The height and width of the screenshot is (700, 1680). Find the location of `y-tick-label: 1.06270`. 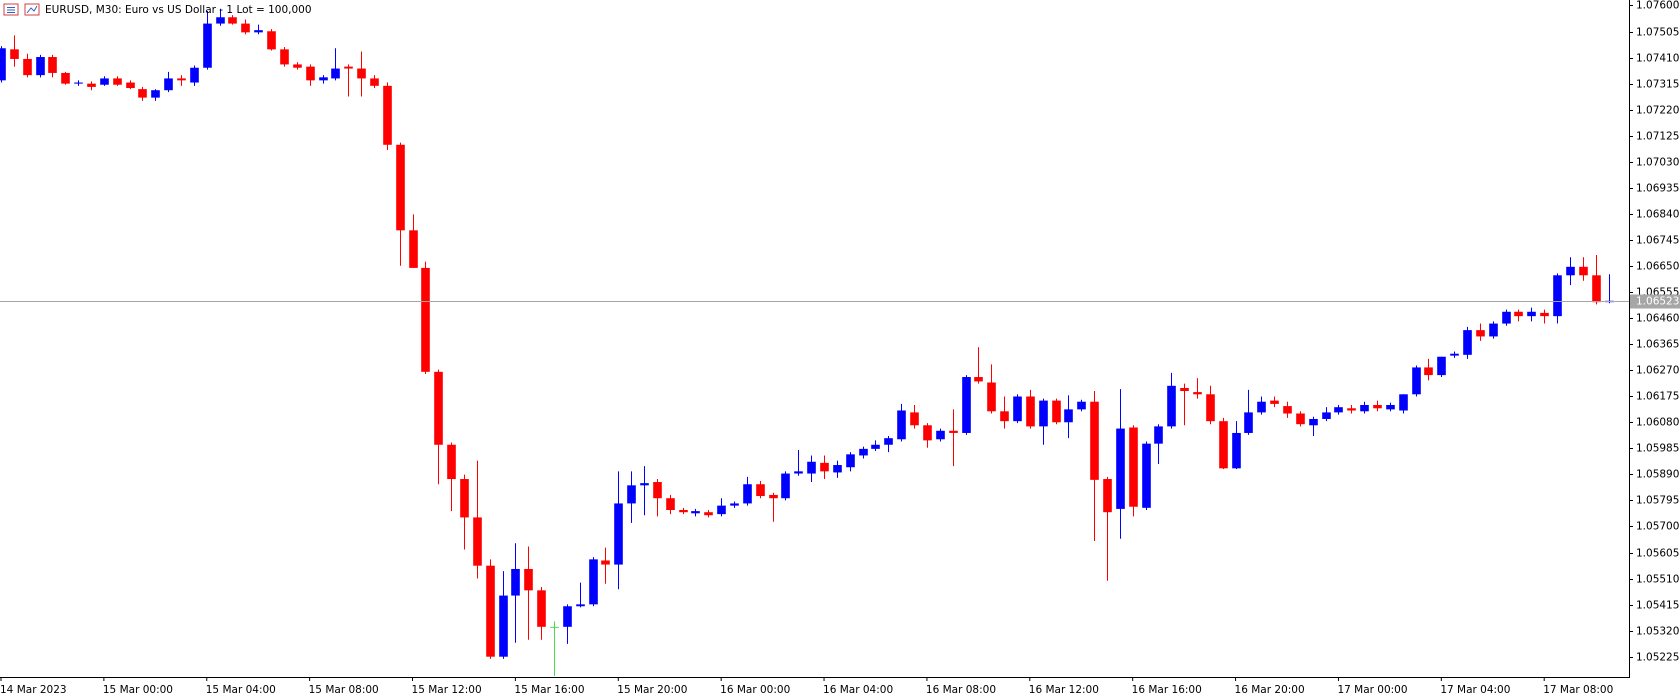

y-tick-label: 1.06270 is located at coordinates (1657, 371).